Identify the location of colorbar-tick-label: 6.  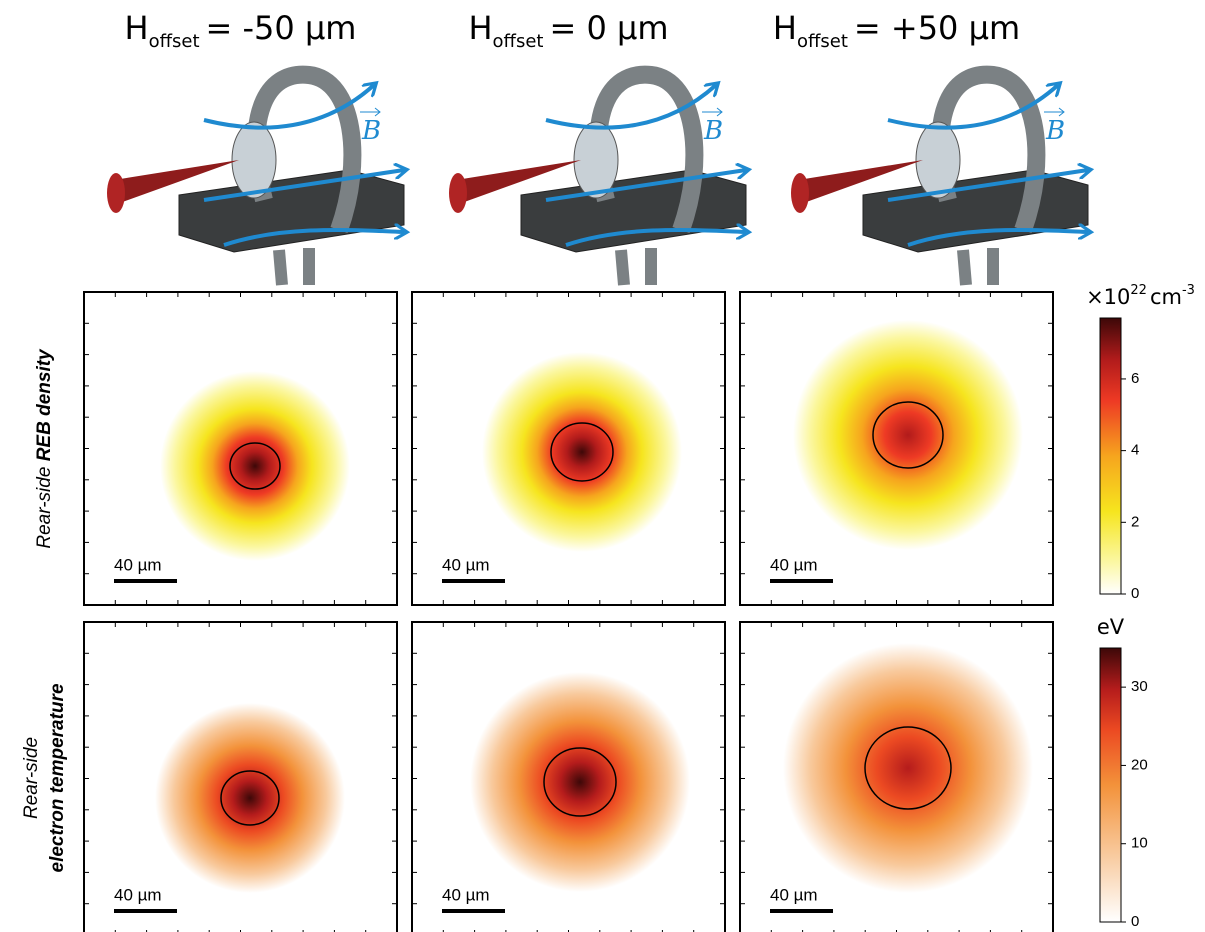
(1135, 378).